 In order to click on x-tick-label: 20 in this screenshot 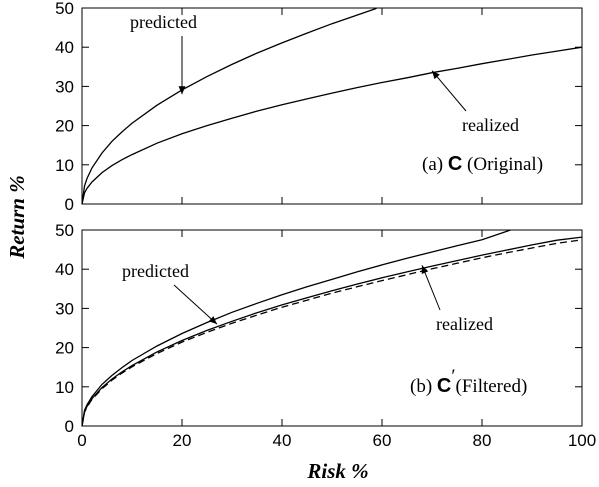, I will do `click(182, 440)`.